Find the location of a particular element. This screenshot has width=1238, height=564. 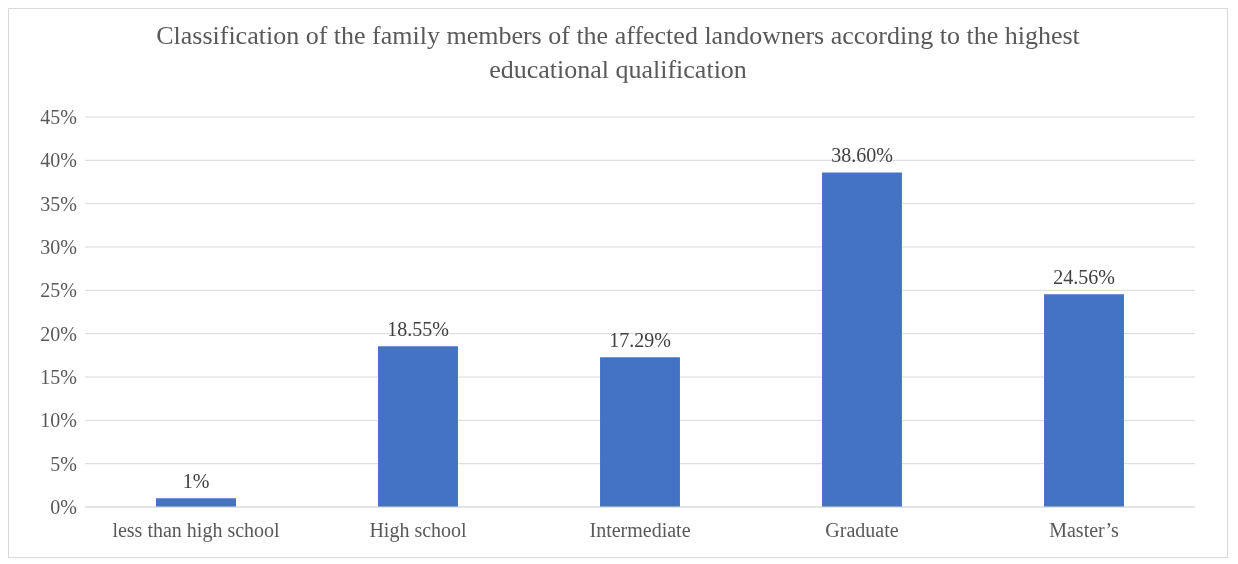

y-tick-label: 40% is located at coordinates (58, 160).